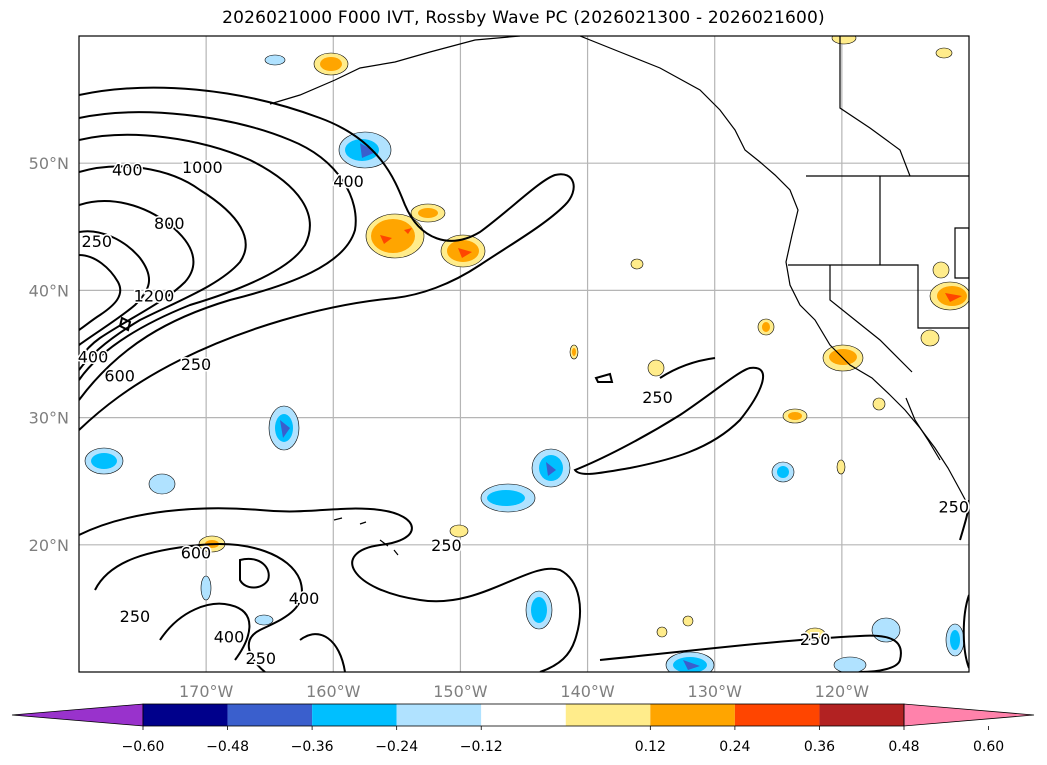  What do you see at coordinates (842, 691) in the screenshot?
I see `lon-tick-label: 120°W` at bounding box center [842, 691].